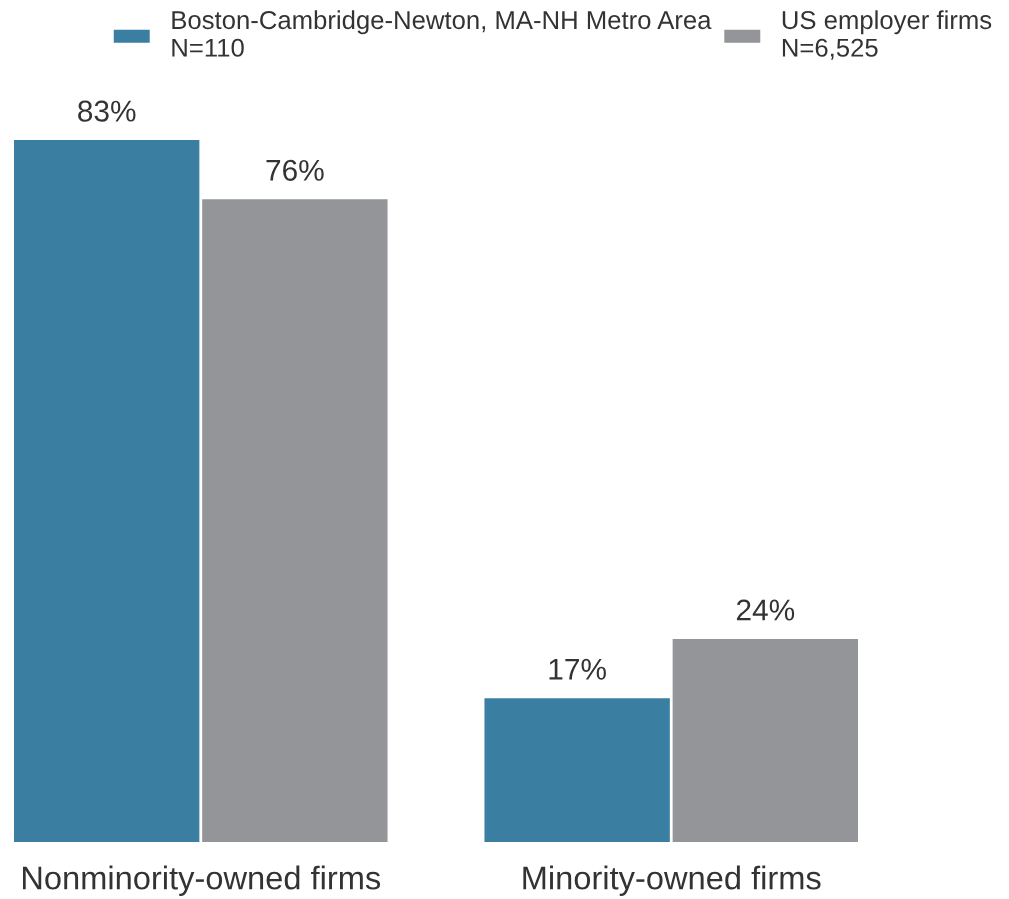 The width and height of the screenshot is (1009, 899). I want to click on data-label: 83%, so click(107, 111).